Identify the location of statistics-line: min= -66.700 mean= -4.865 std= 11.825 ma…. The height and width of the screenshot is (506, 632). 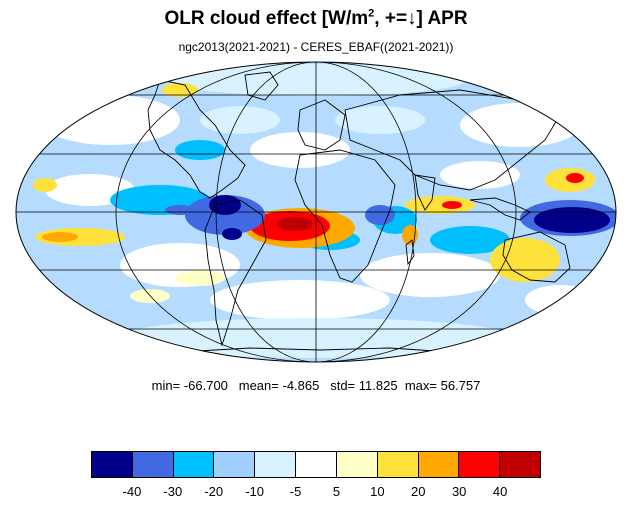
(316, 385).